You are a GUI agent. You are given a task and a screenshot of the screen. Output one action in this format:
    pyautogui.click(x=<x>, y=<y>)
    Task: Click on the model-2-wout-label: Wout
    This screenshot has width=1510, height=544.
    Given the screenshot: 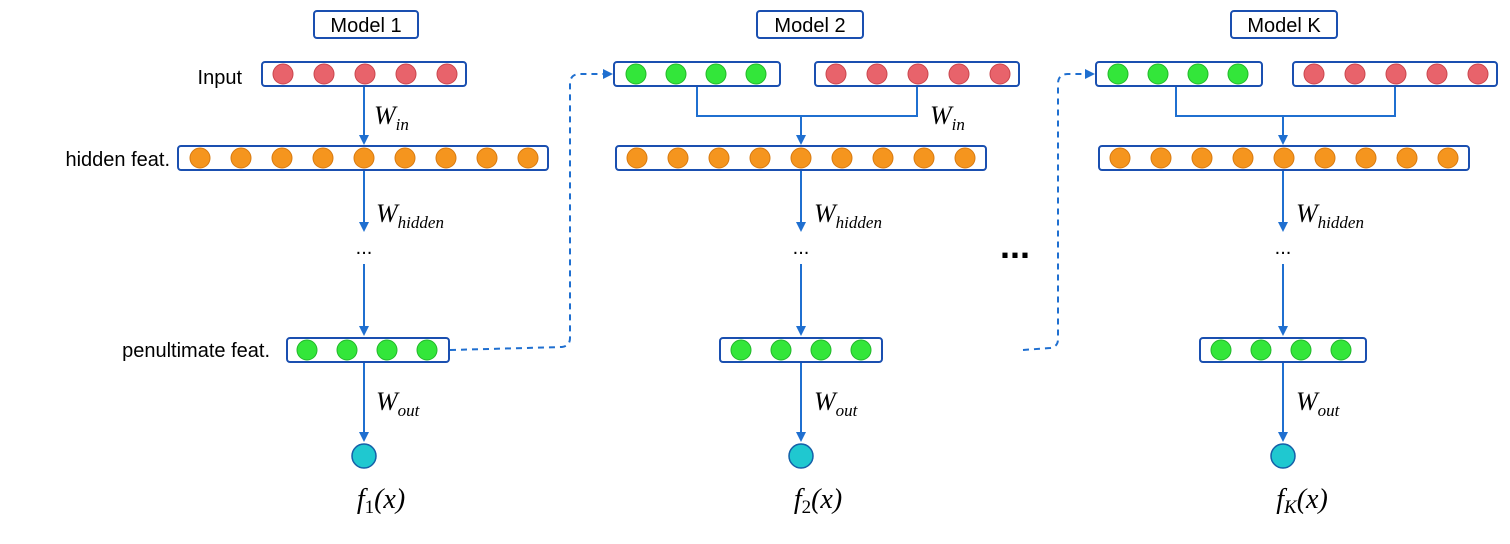 What is the action you would take?
    pyautogui.click(x=836, y=403)
    